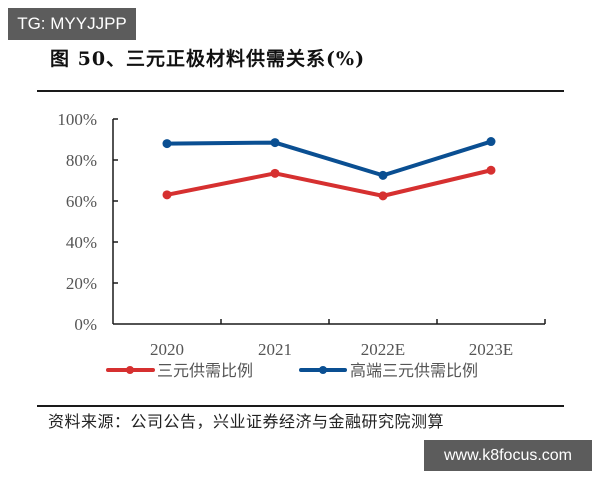 The height and width of the screenshot is (480, 600). Describe the element at coordinates (77, 119) in the screenshot. I see `y-tick-label: 100%` at that location.